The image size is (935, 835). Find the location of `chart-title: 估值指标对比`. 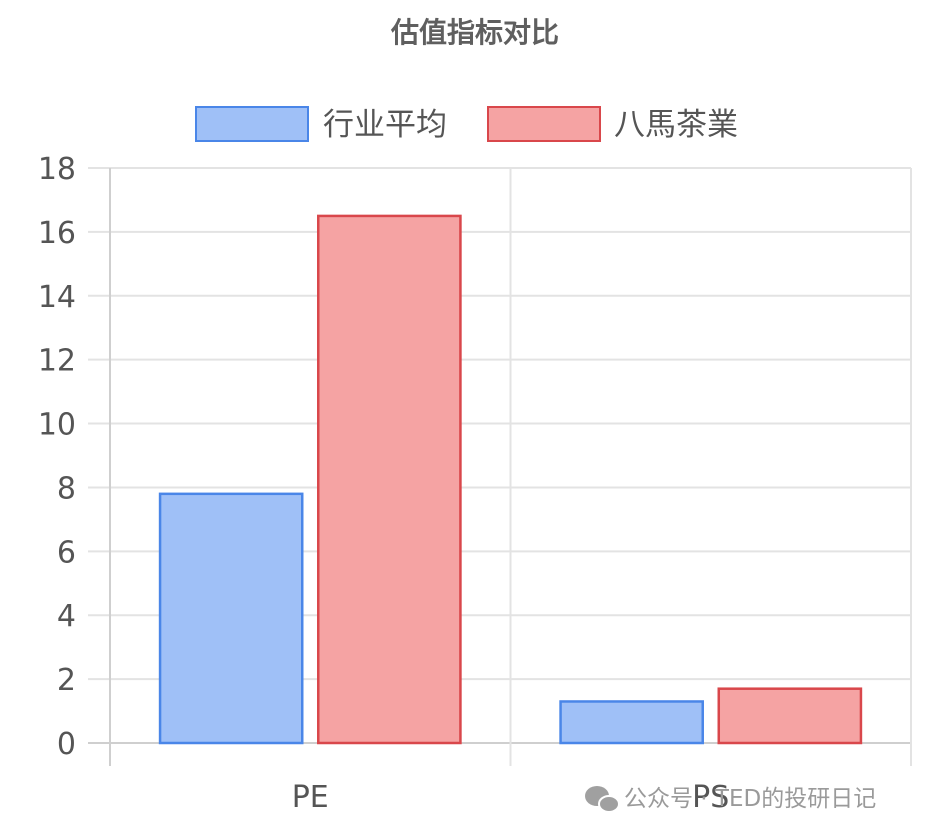

chart-title: 估值指标对比 is located at coordinates (474, 32).